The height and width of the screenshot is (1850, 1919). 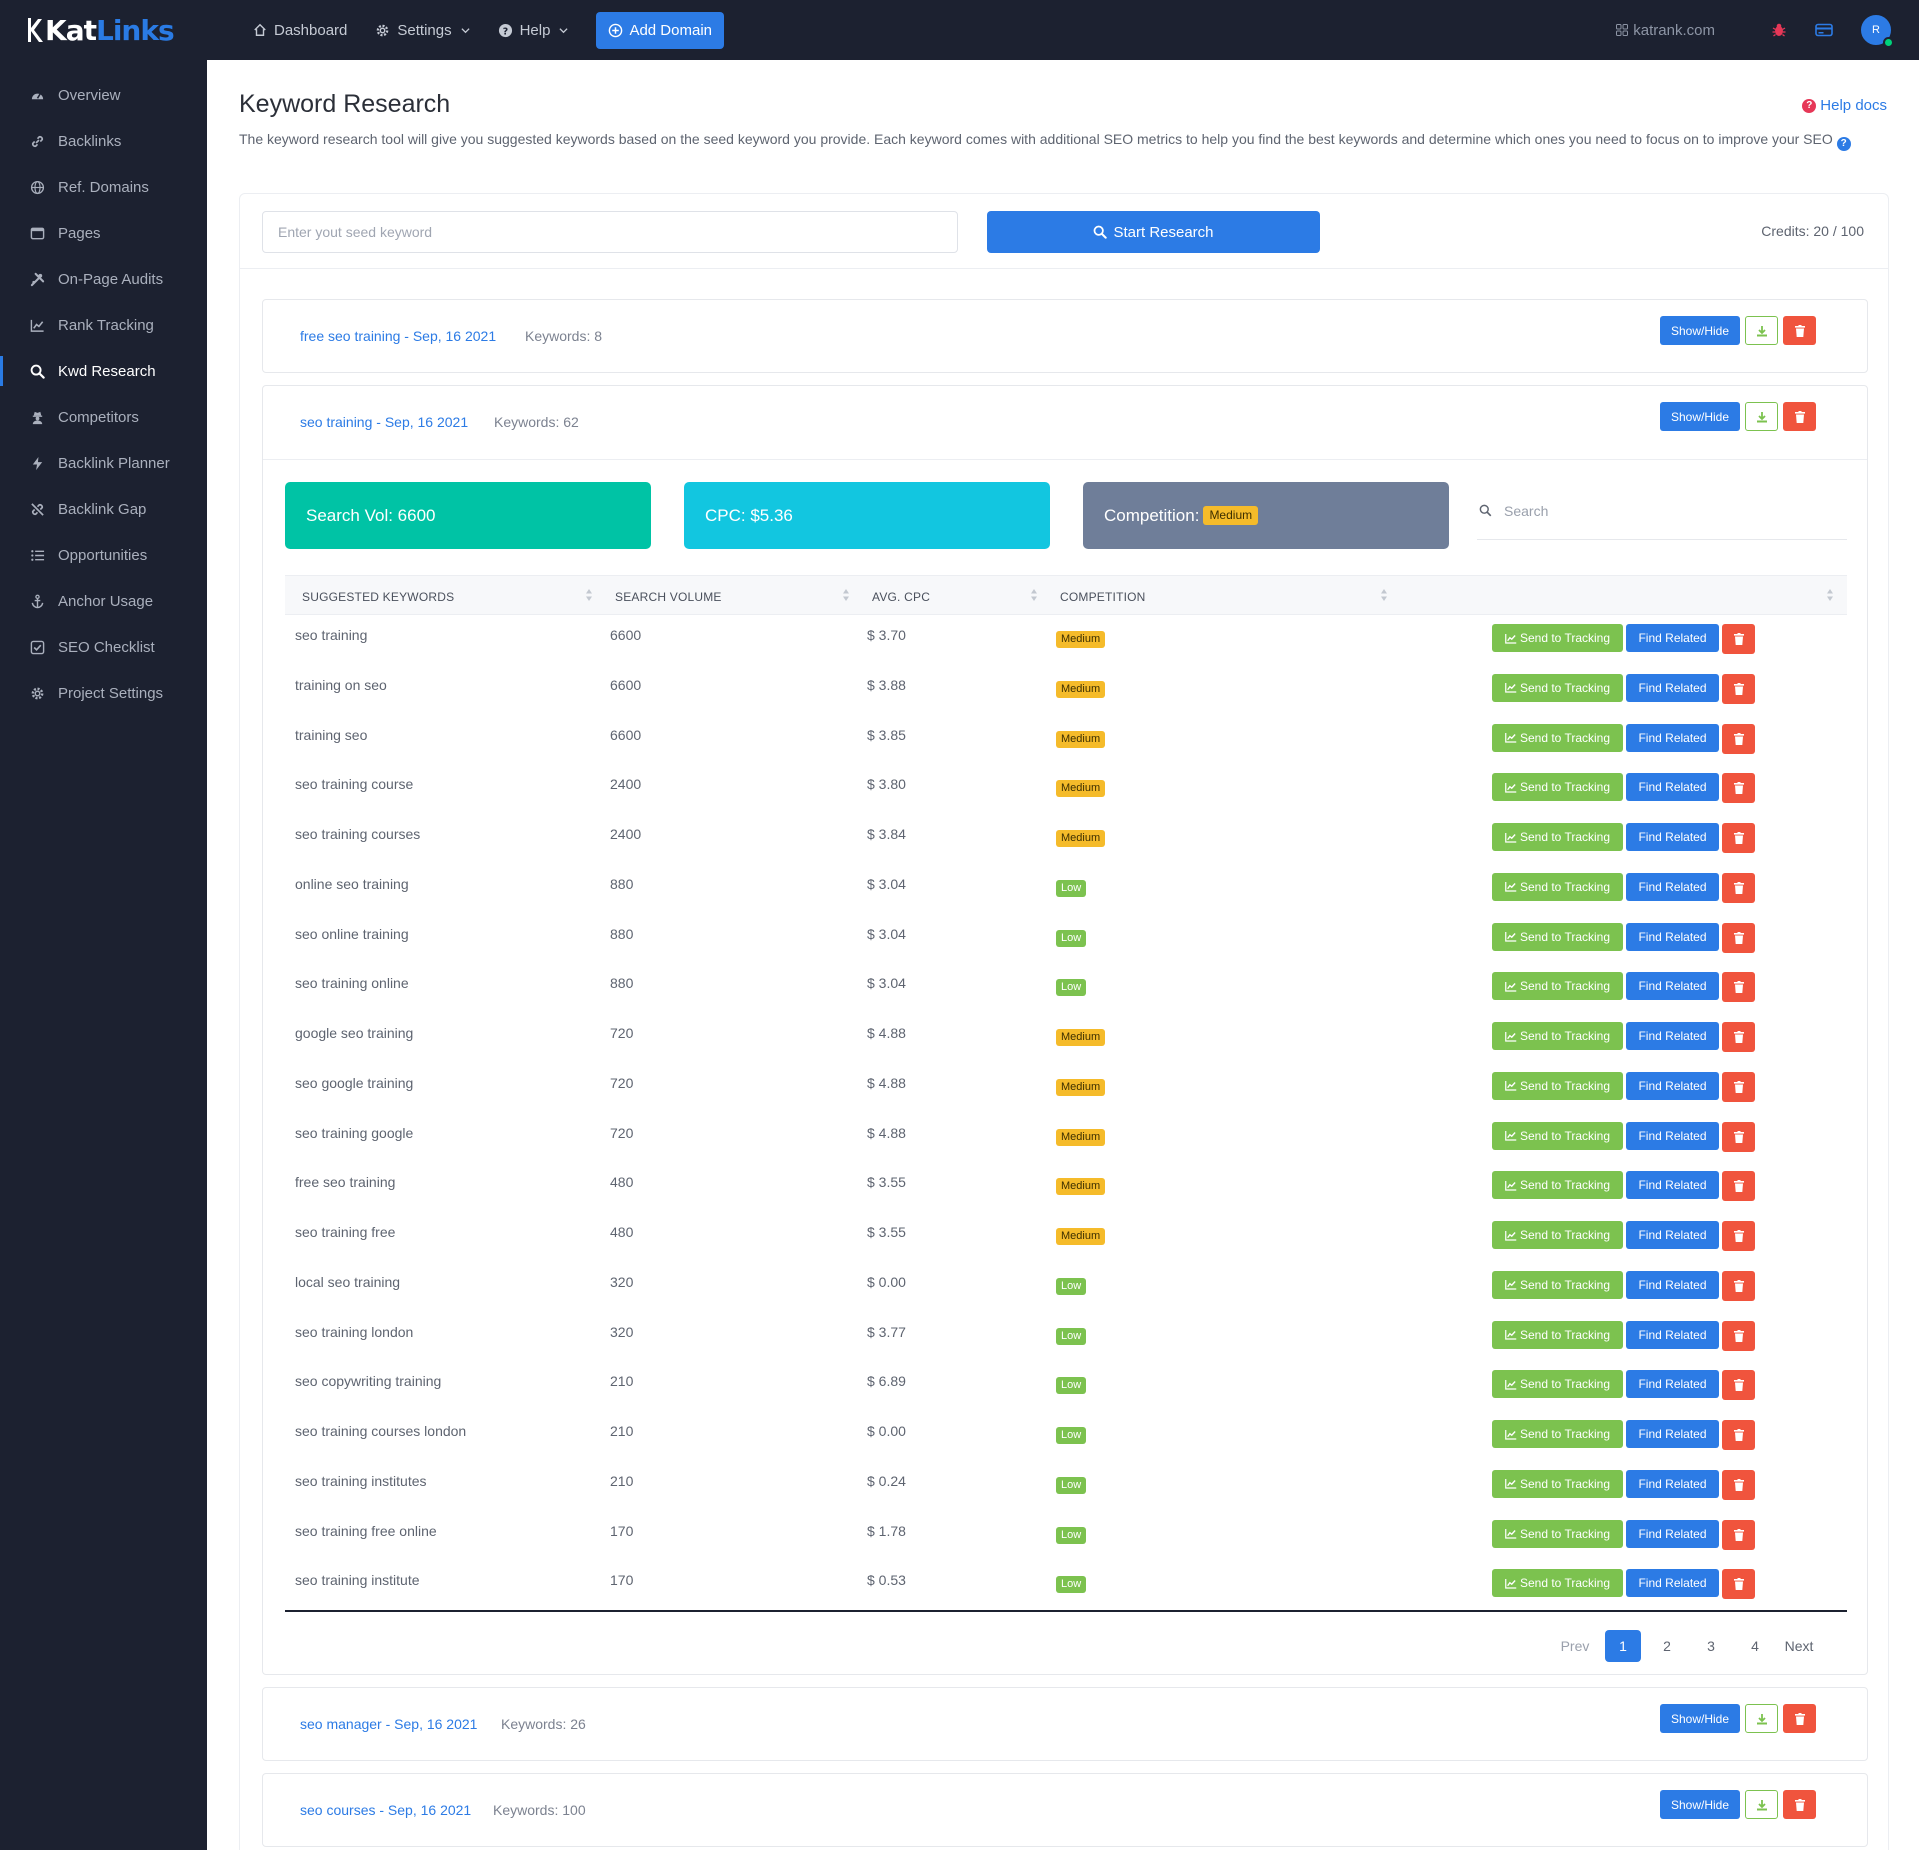 What do you see at coordinates (300, 30) in the screenshot?
I see `nav-dashboard: Dashboard` at bounding box center [300, 30].